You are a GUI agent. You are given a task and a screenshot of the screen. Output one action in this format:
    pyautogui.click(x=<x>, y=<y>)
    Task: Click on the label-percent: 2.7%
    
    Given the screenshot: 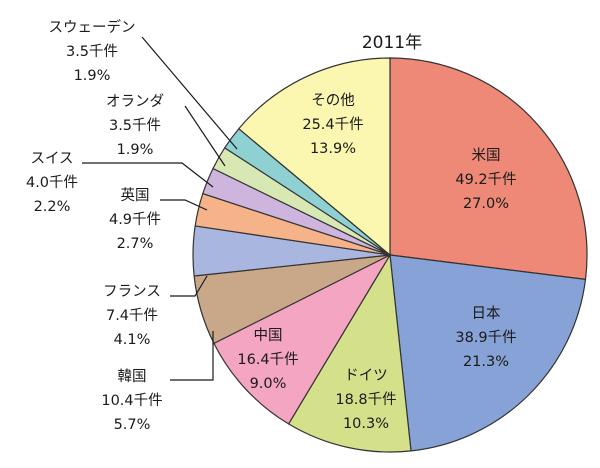 What is the action you would take?
    pyautogui.click(x=135, y=244)
    